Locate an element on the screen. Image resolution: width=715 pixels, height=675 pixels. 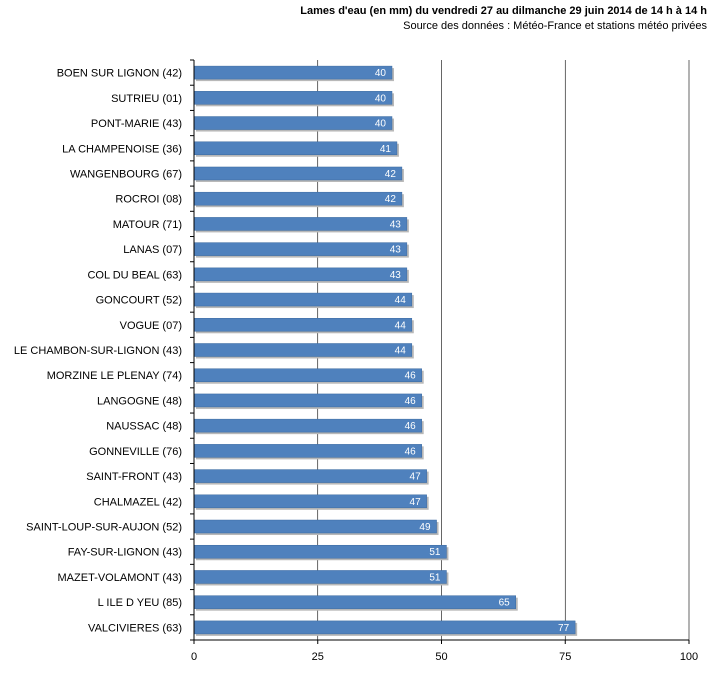
x-tick-label: 100 is located at coordinates (689, 657).